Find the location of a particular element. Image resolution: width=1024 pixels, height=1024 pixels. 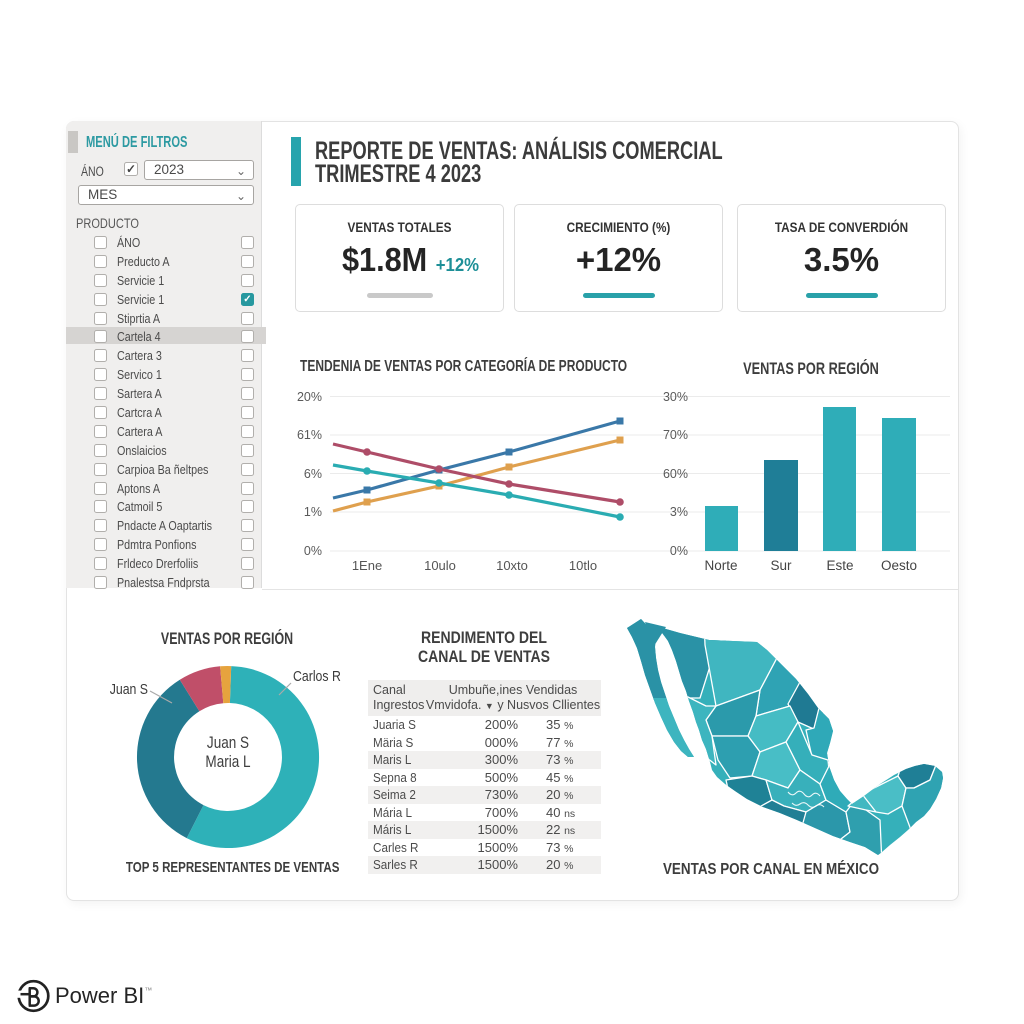

svg-text: 1Ene is located at coordinates (367, 565).